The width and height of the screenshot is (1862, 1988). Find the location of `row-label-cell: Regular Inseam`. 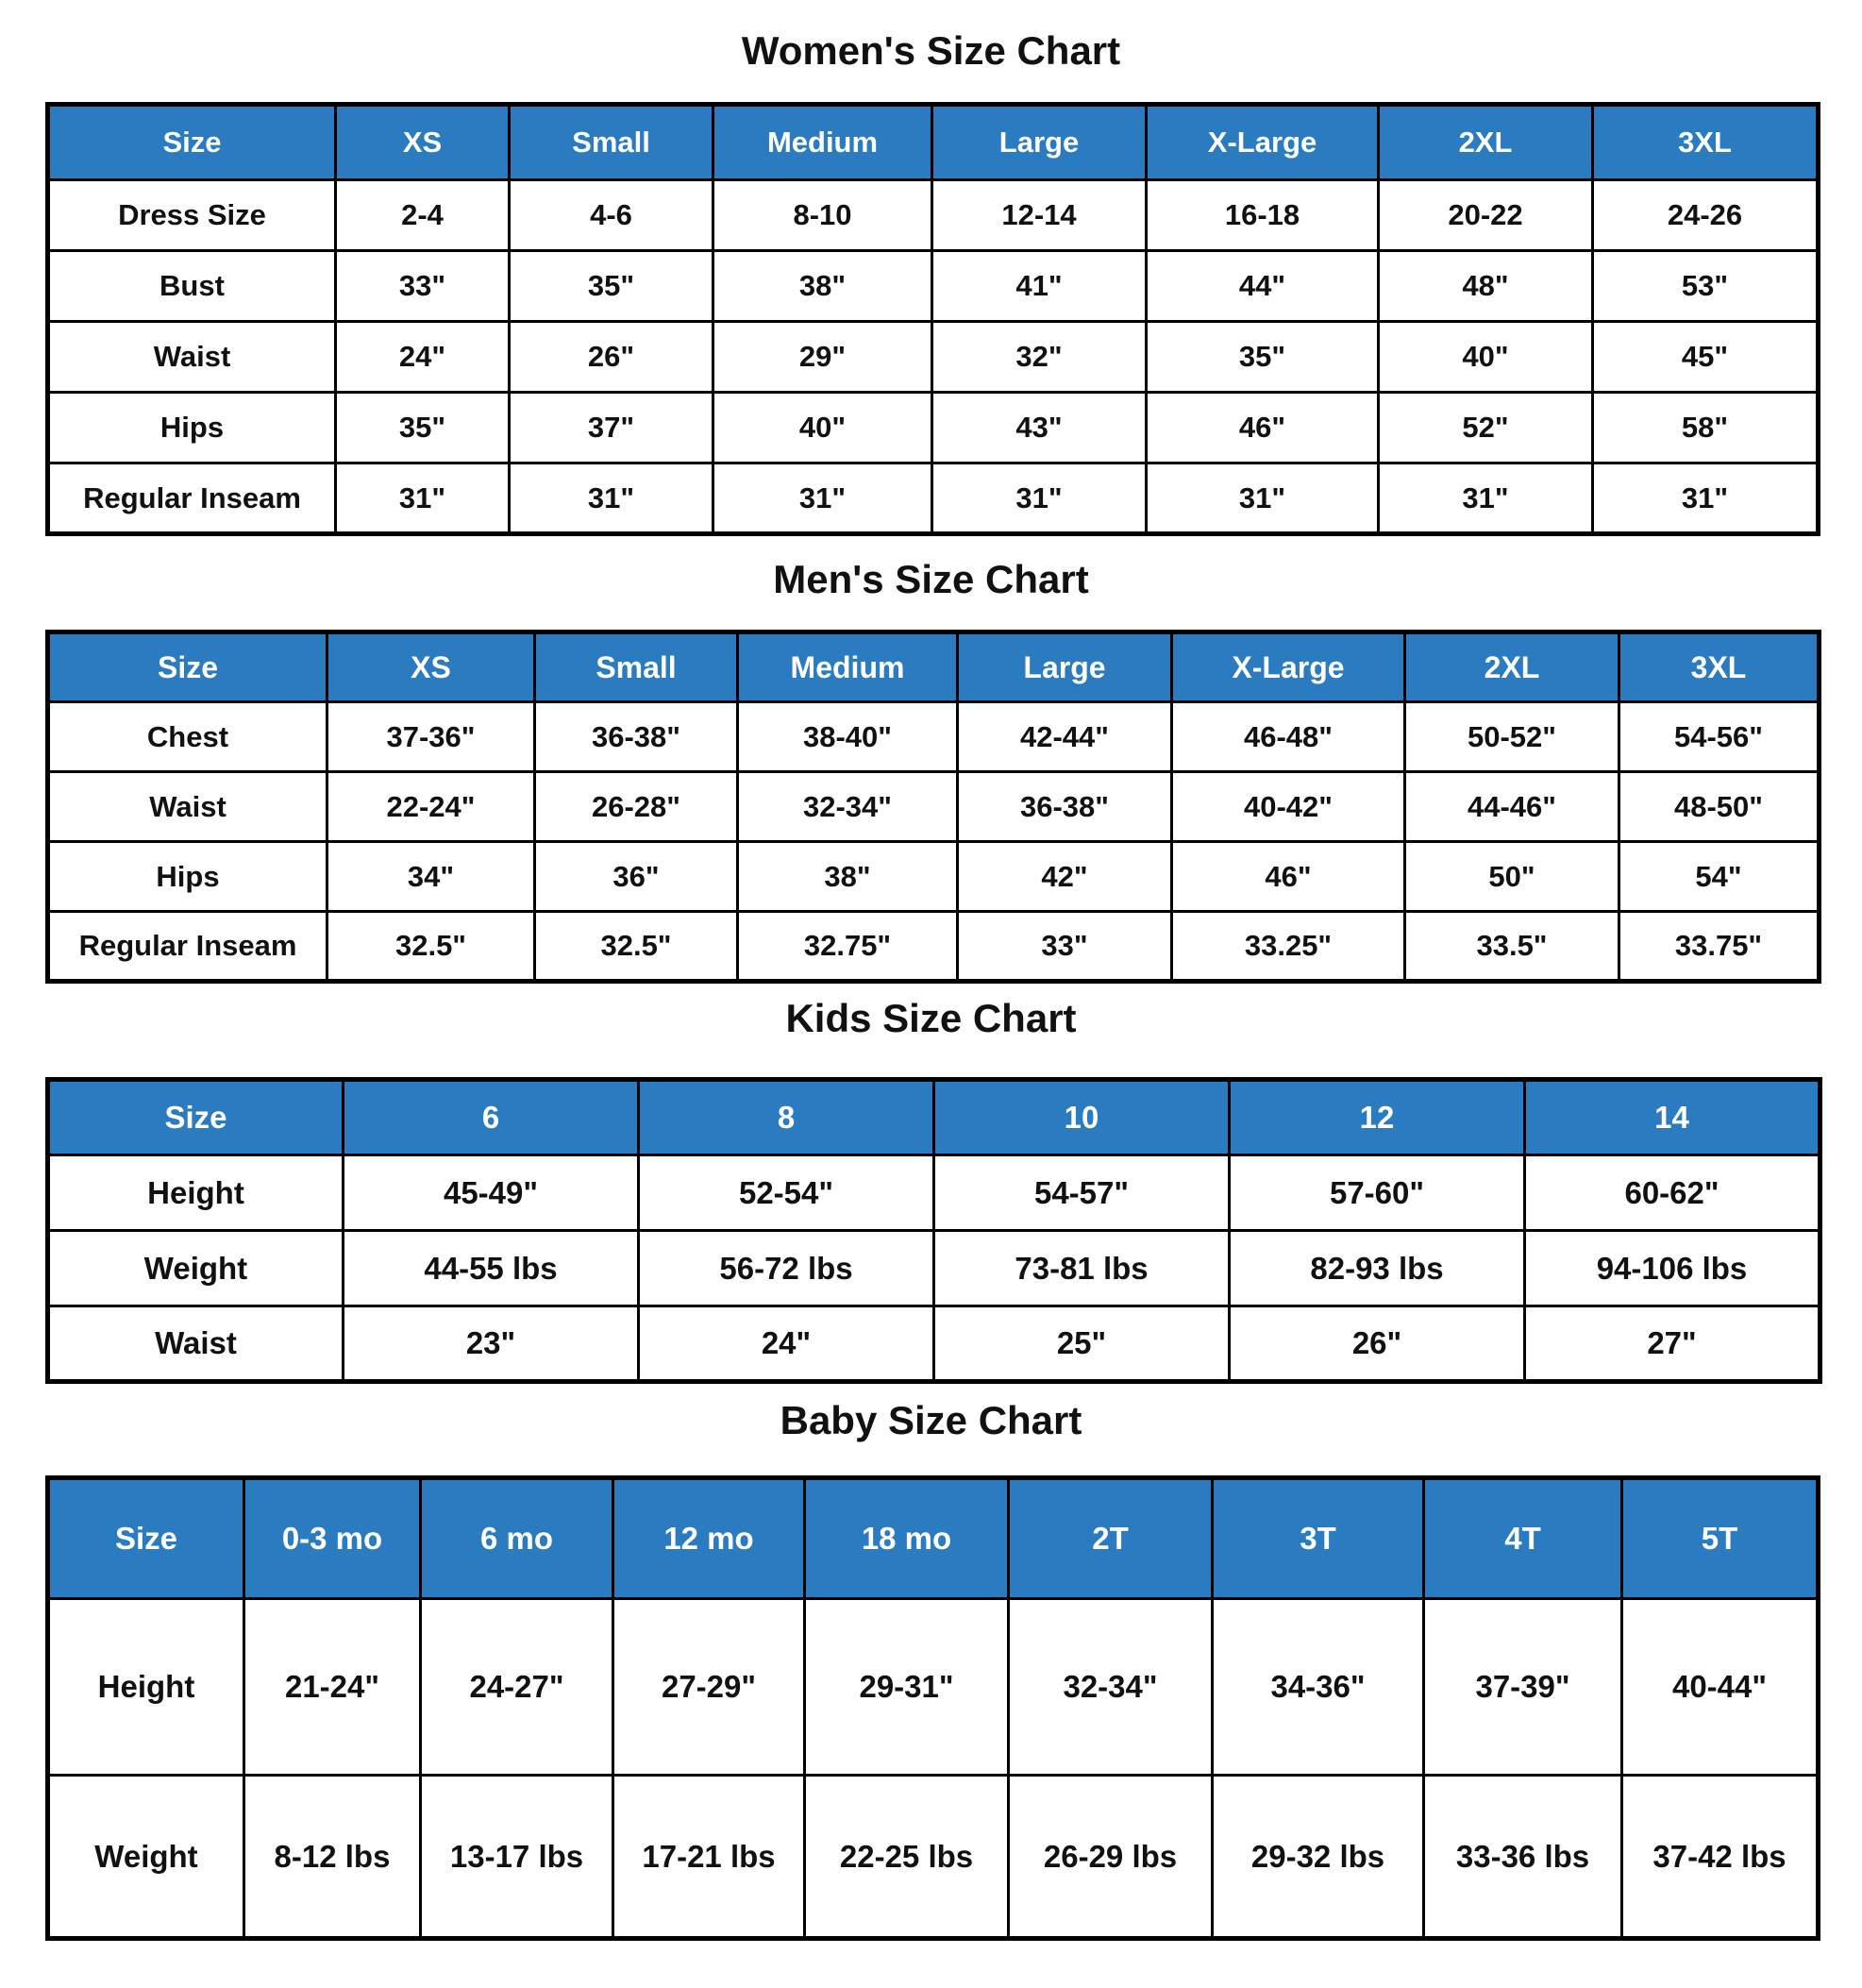

row-label-cell: Regular Inseam is located at coordinates (192, 498).